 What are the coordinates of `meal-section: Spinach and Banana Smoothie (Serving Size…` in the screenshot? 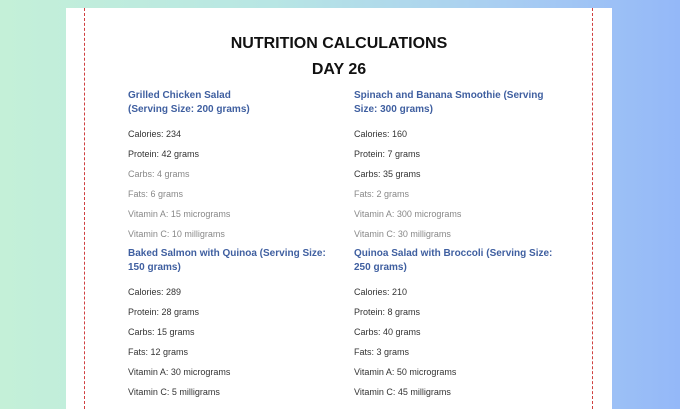 It's located at (459, 166).